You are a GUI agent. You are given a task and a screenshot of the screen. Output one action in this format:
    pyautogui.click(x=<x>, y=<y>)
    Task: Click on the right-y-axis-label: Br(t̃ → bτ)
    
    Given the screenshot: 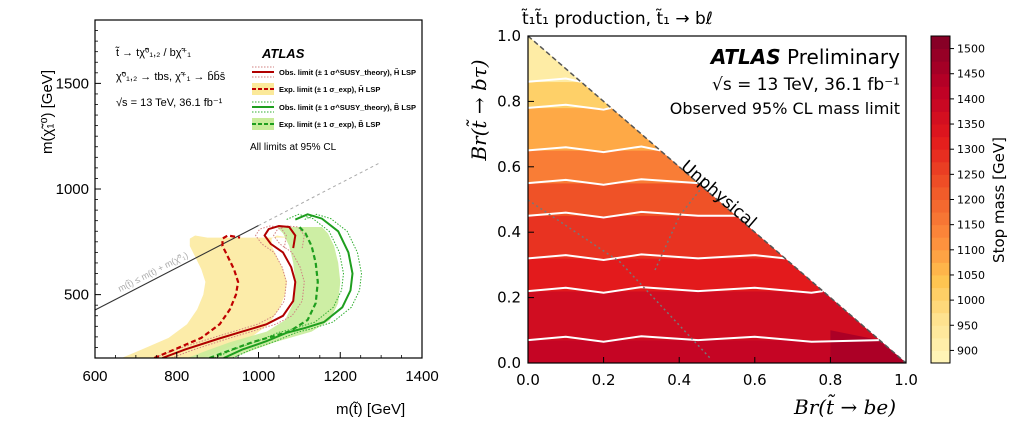 What is the action you would take?
    pyautogui.click(x=478, y=110)
    